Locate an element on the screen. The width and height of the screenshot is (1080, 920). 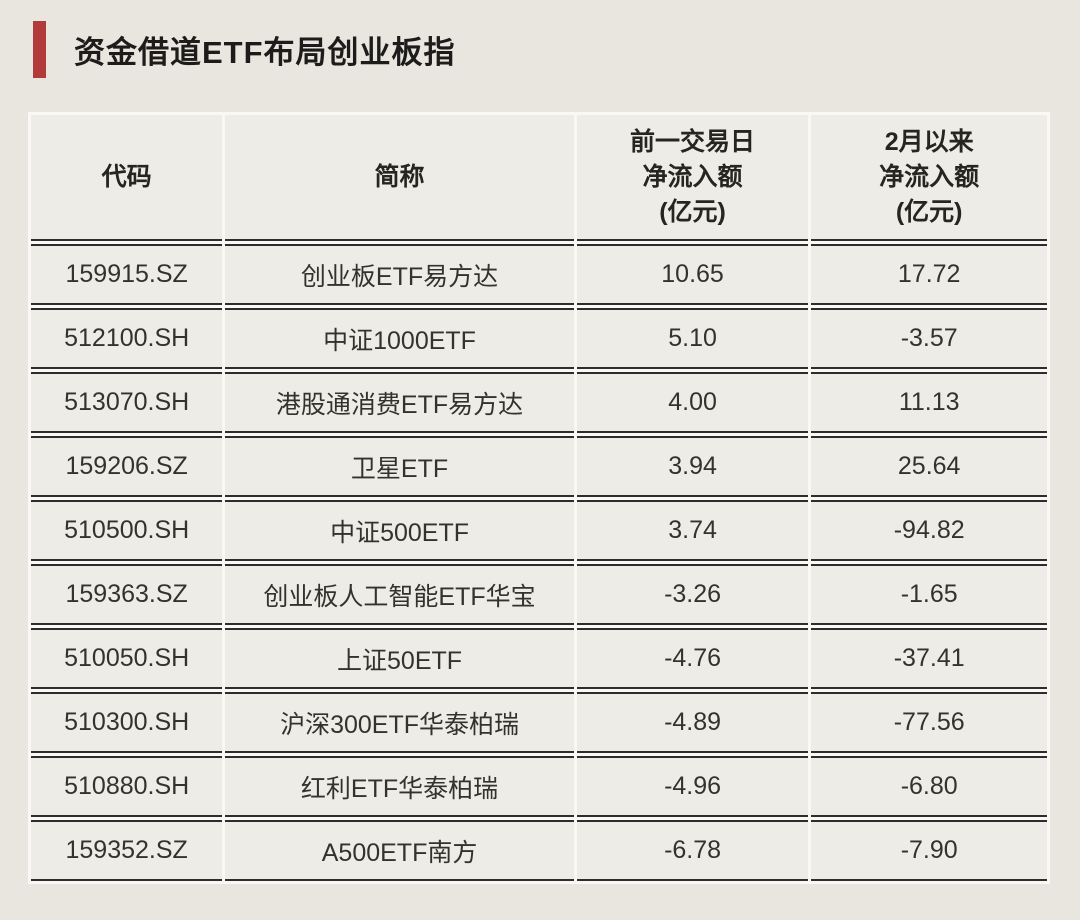
cell-since-feb-inflow: 17.72 is located at coordinates (929, 274).